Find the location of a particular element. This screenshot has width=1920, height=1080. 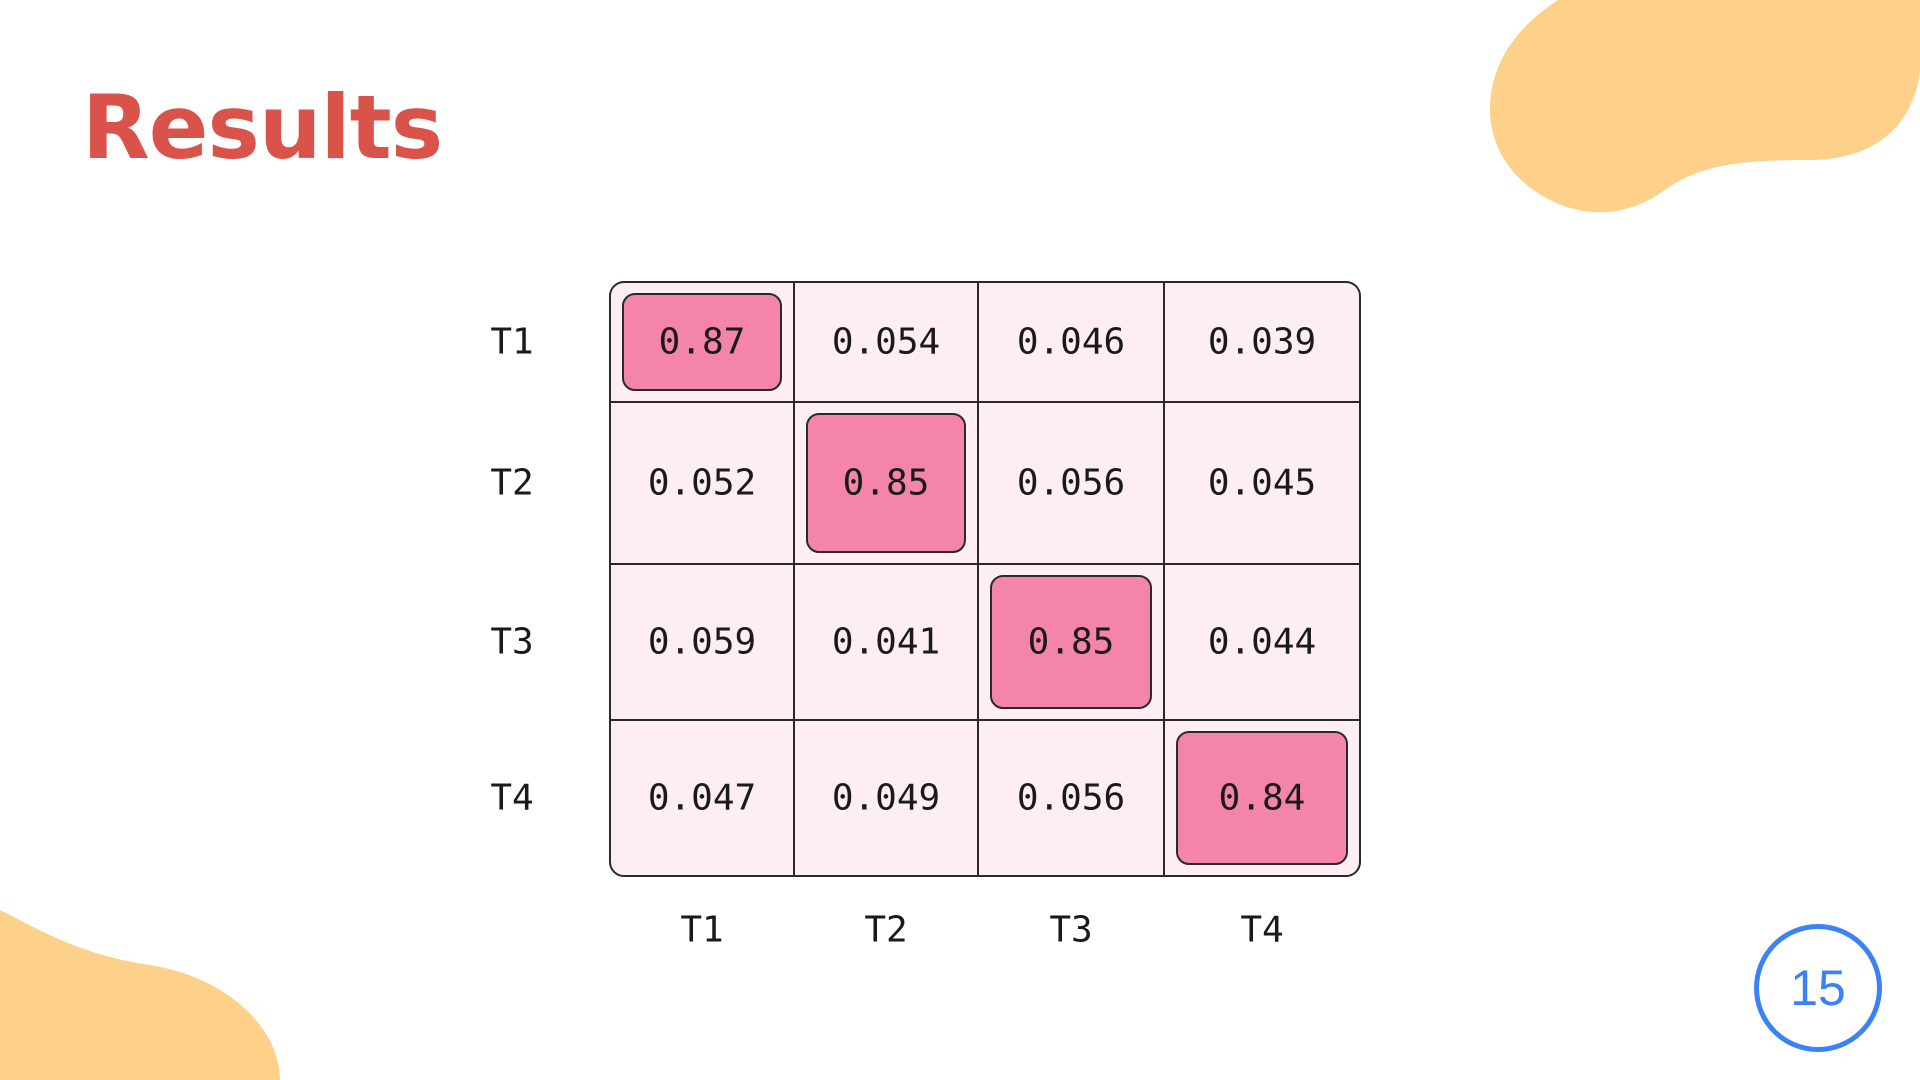

highlight-cell-t4-t4 is located at coordinates (1262, 798).